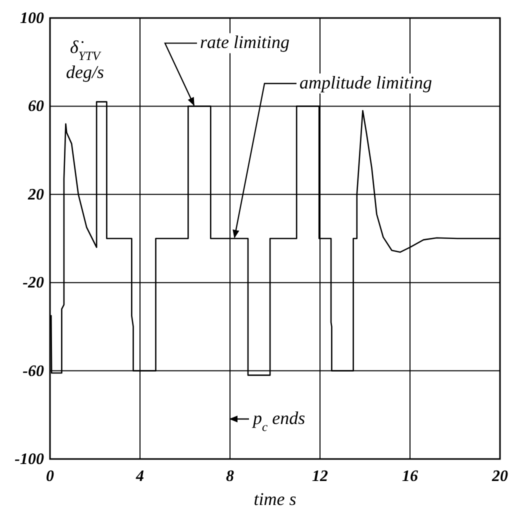 The image size is (509, 514). Describe the element at coordinates (245, 42) in the screenshot. I see `annotation: rate limiting` at that location.